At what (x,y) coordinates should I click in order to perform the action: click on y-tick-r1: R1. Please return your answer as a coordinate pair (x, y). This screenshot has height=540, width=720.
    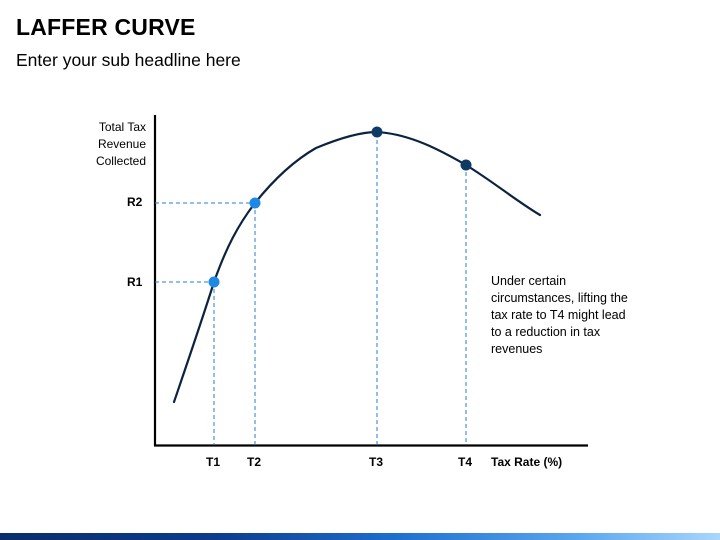
    Looking at the image, I should click on (135, 282).